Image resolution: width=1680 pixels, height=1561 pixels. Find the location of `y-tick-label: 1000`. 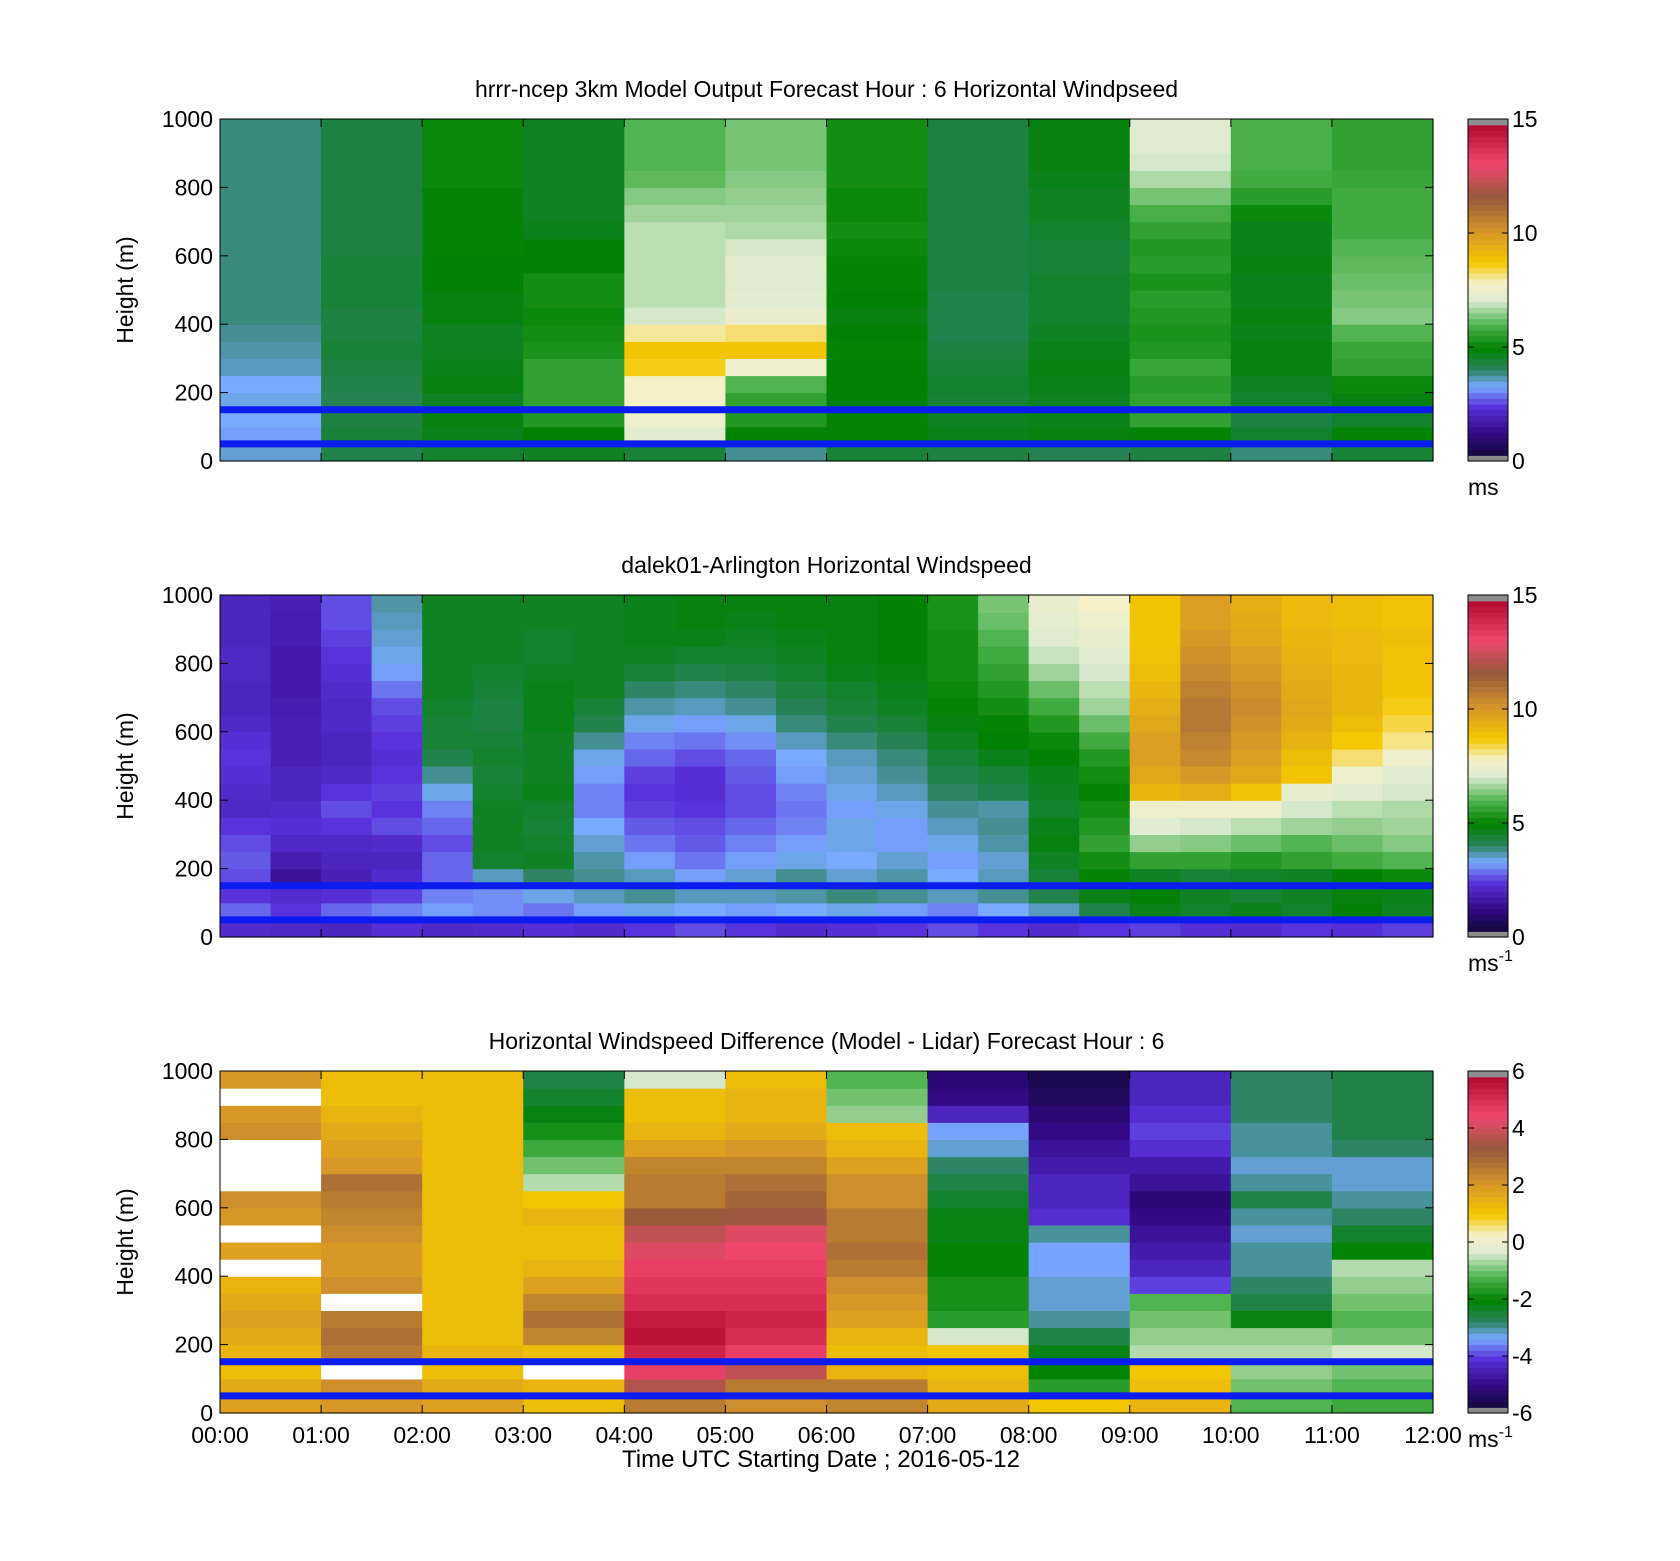

y-tick-label: 1000 is located at coordinates (187, 595).